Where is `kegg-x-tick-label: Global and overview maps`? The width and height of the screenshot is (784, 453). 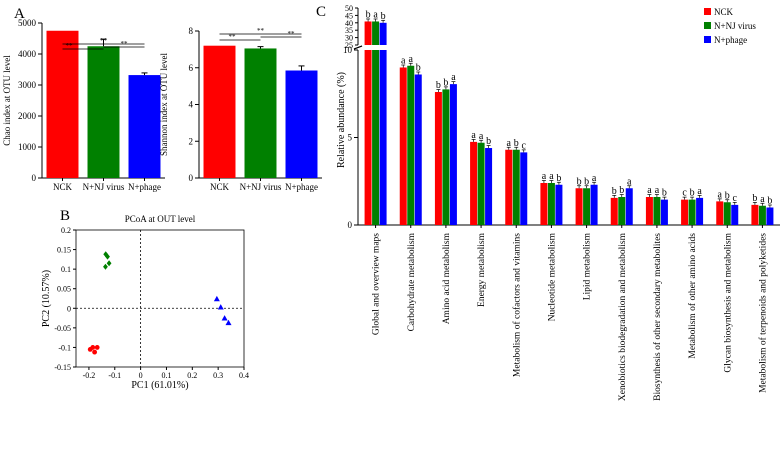
kegg-x-tick-label: Global and overview maps is located at coordinates (377, 284).